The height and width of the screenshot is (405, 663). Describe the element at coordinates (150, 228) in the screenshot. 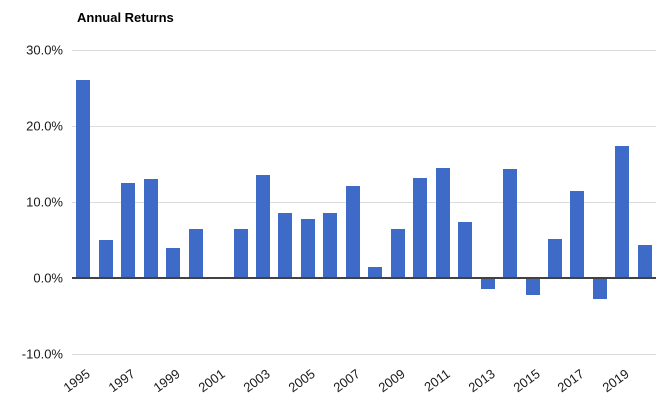

I see `bar-1998` at that location.